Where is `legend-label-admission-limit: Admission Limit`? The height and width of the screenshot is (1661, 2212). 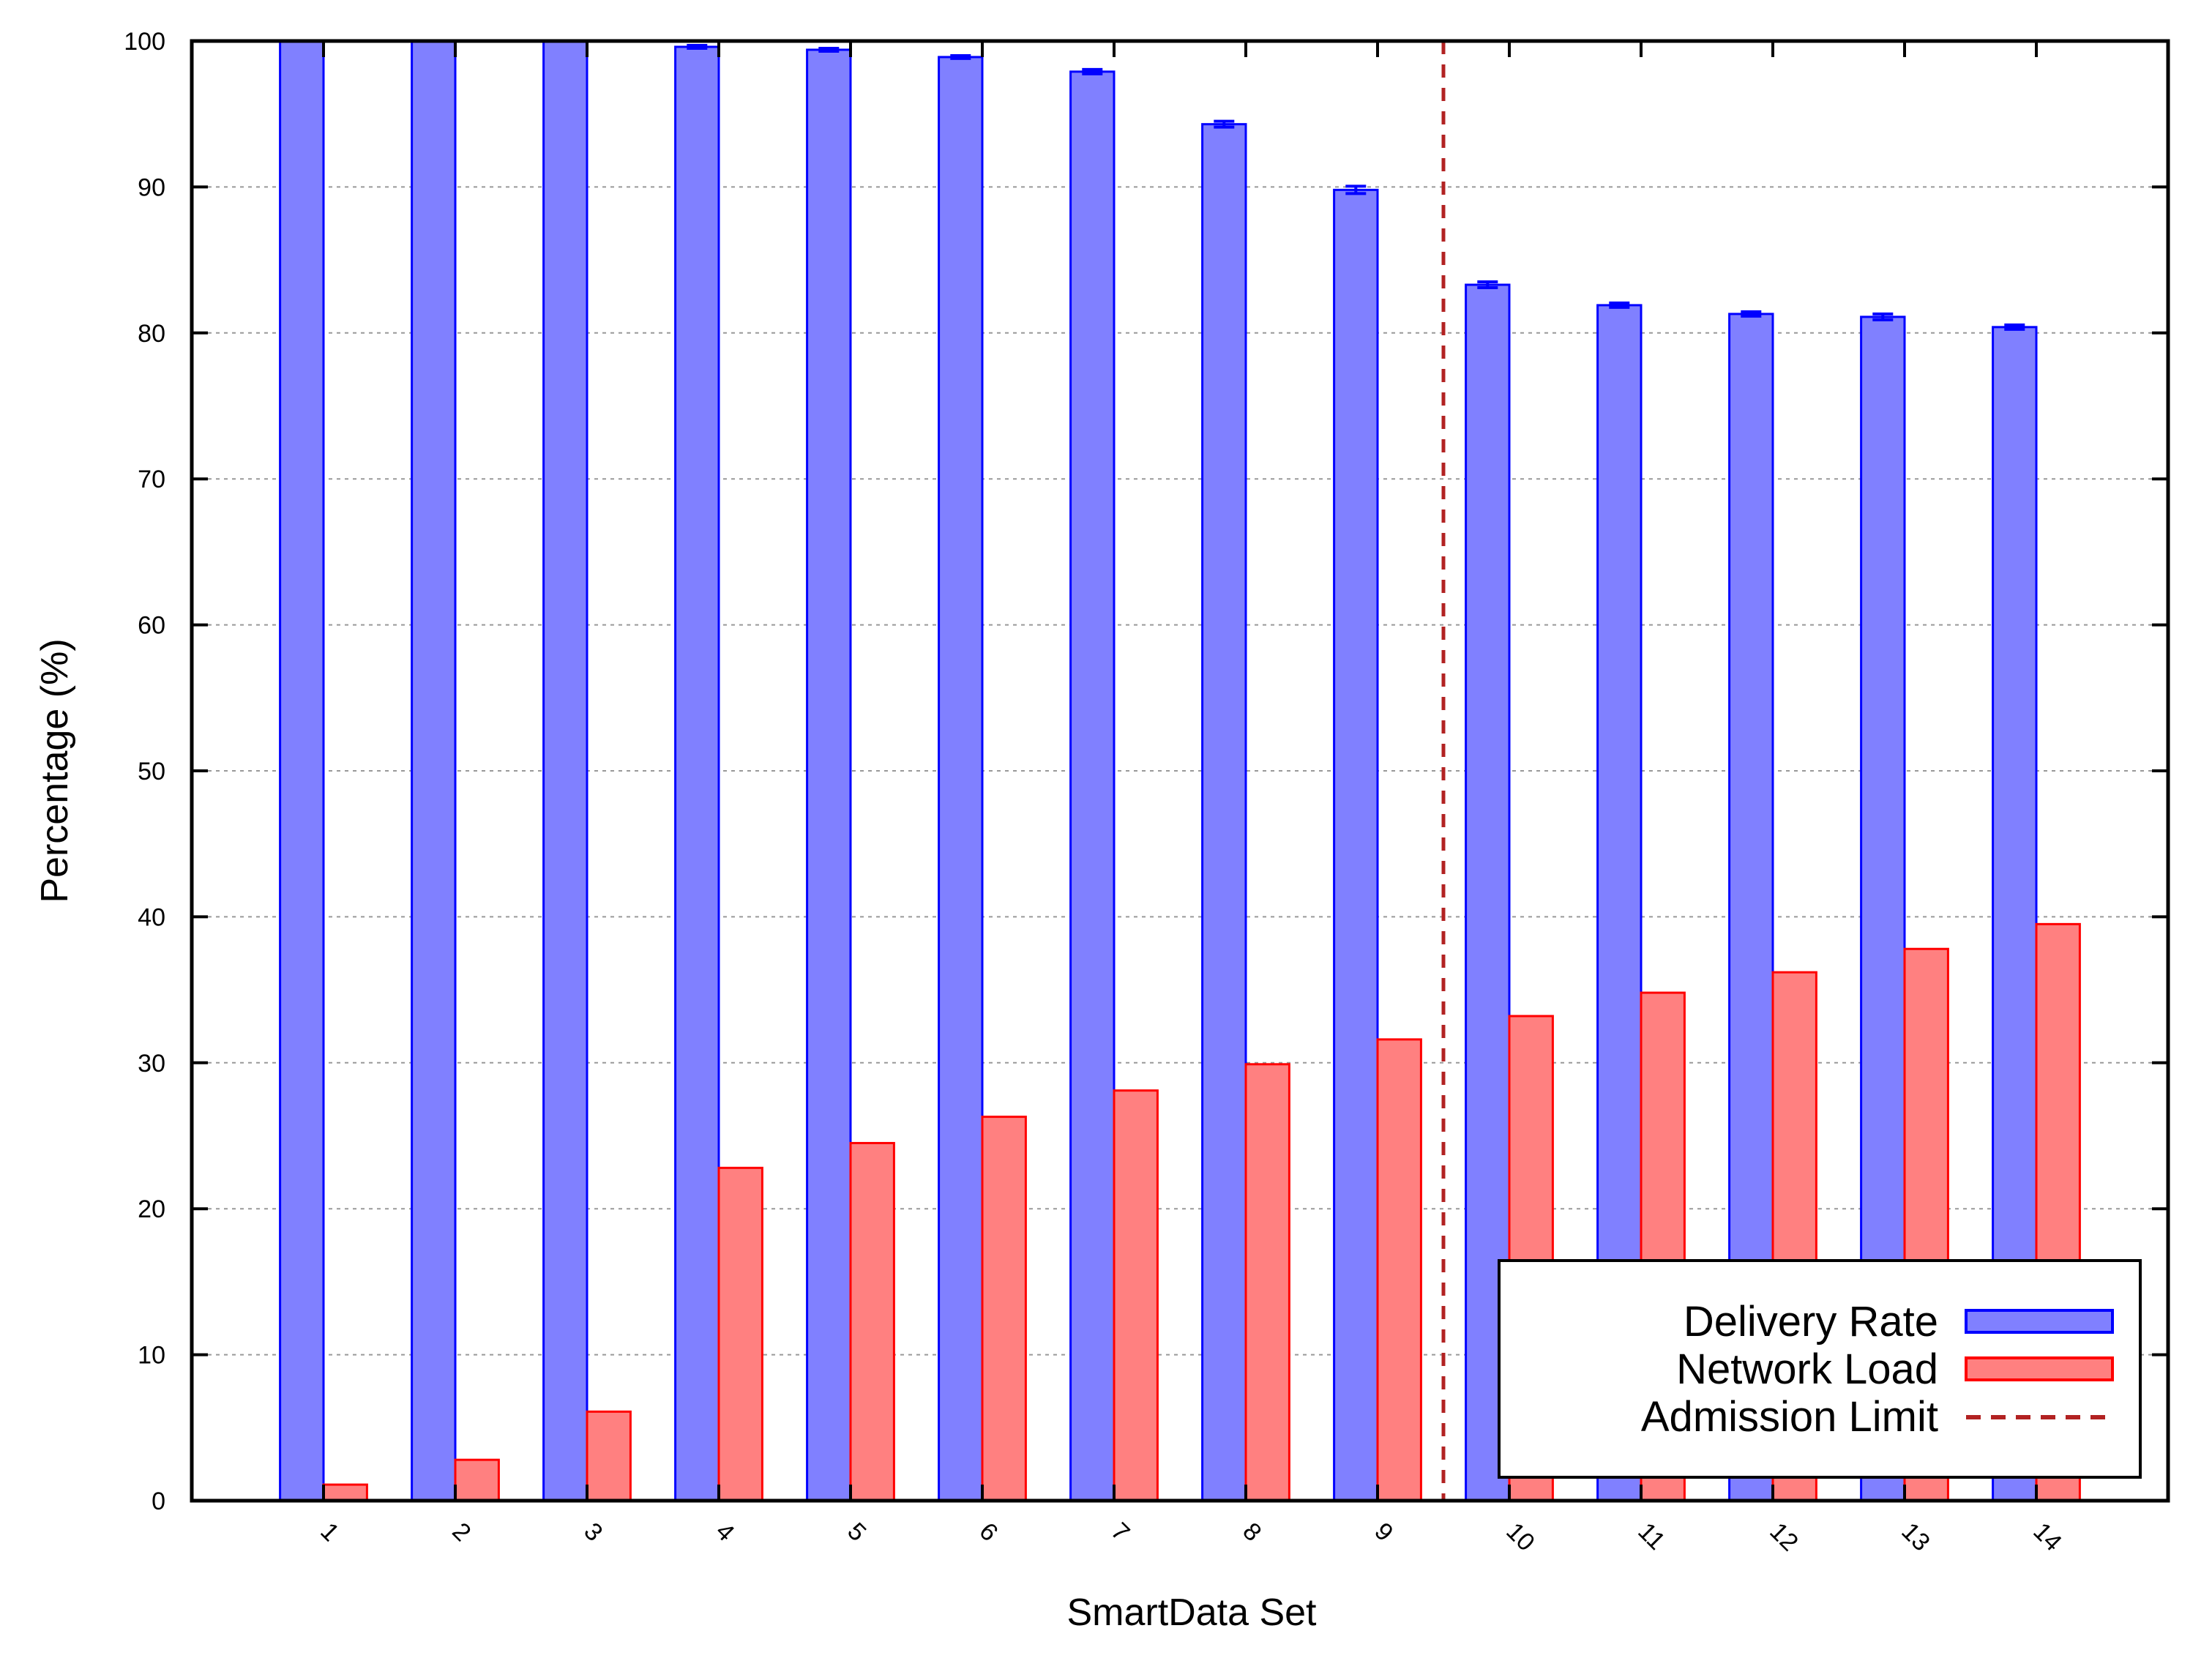 legend-label-admission-limit: Admission Limit is located at coordinates (1789, 1417).